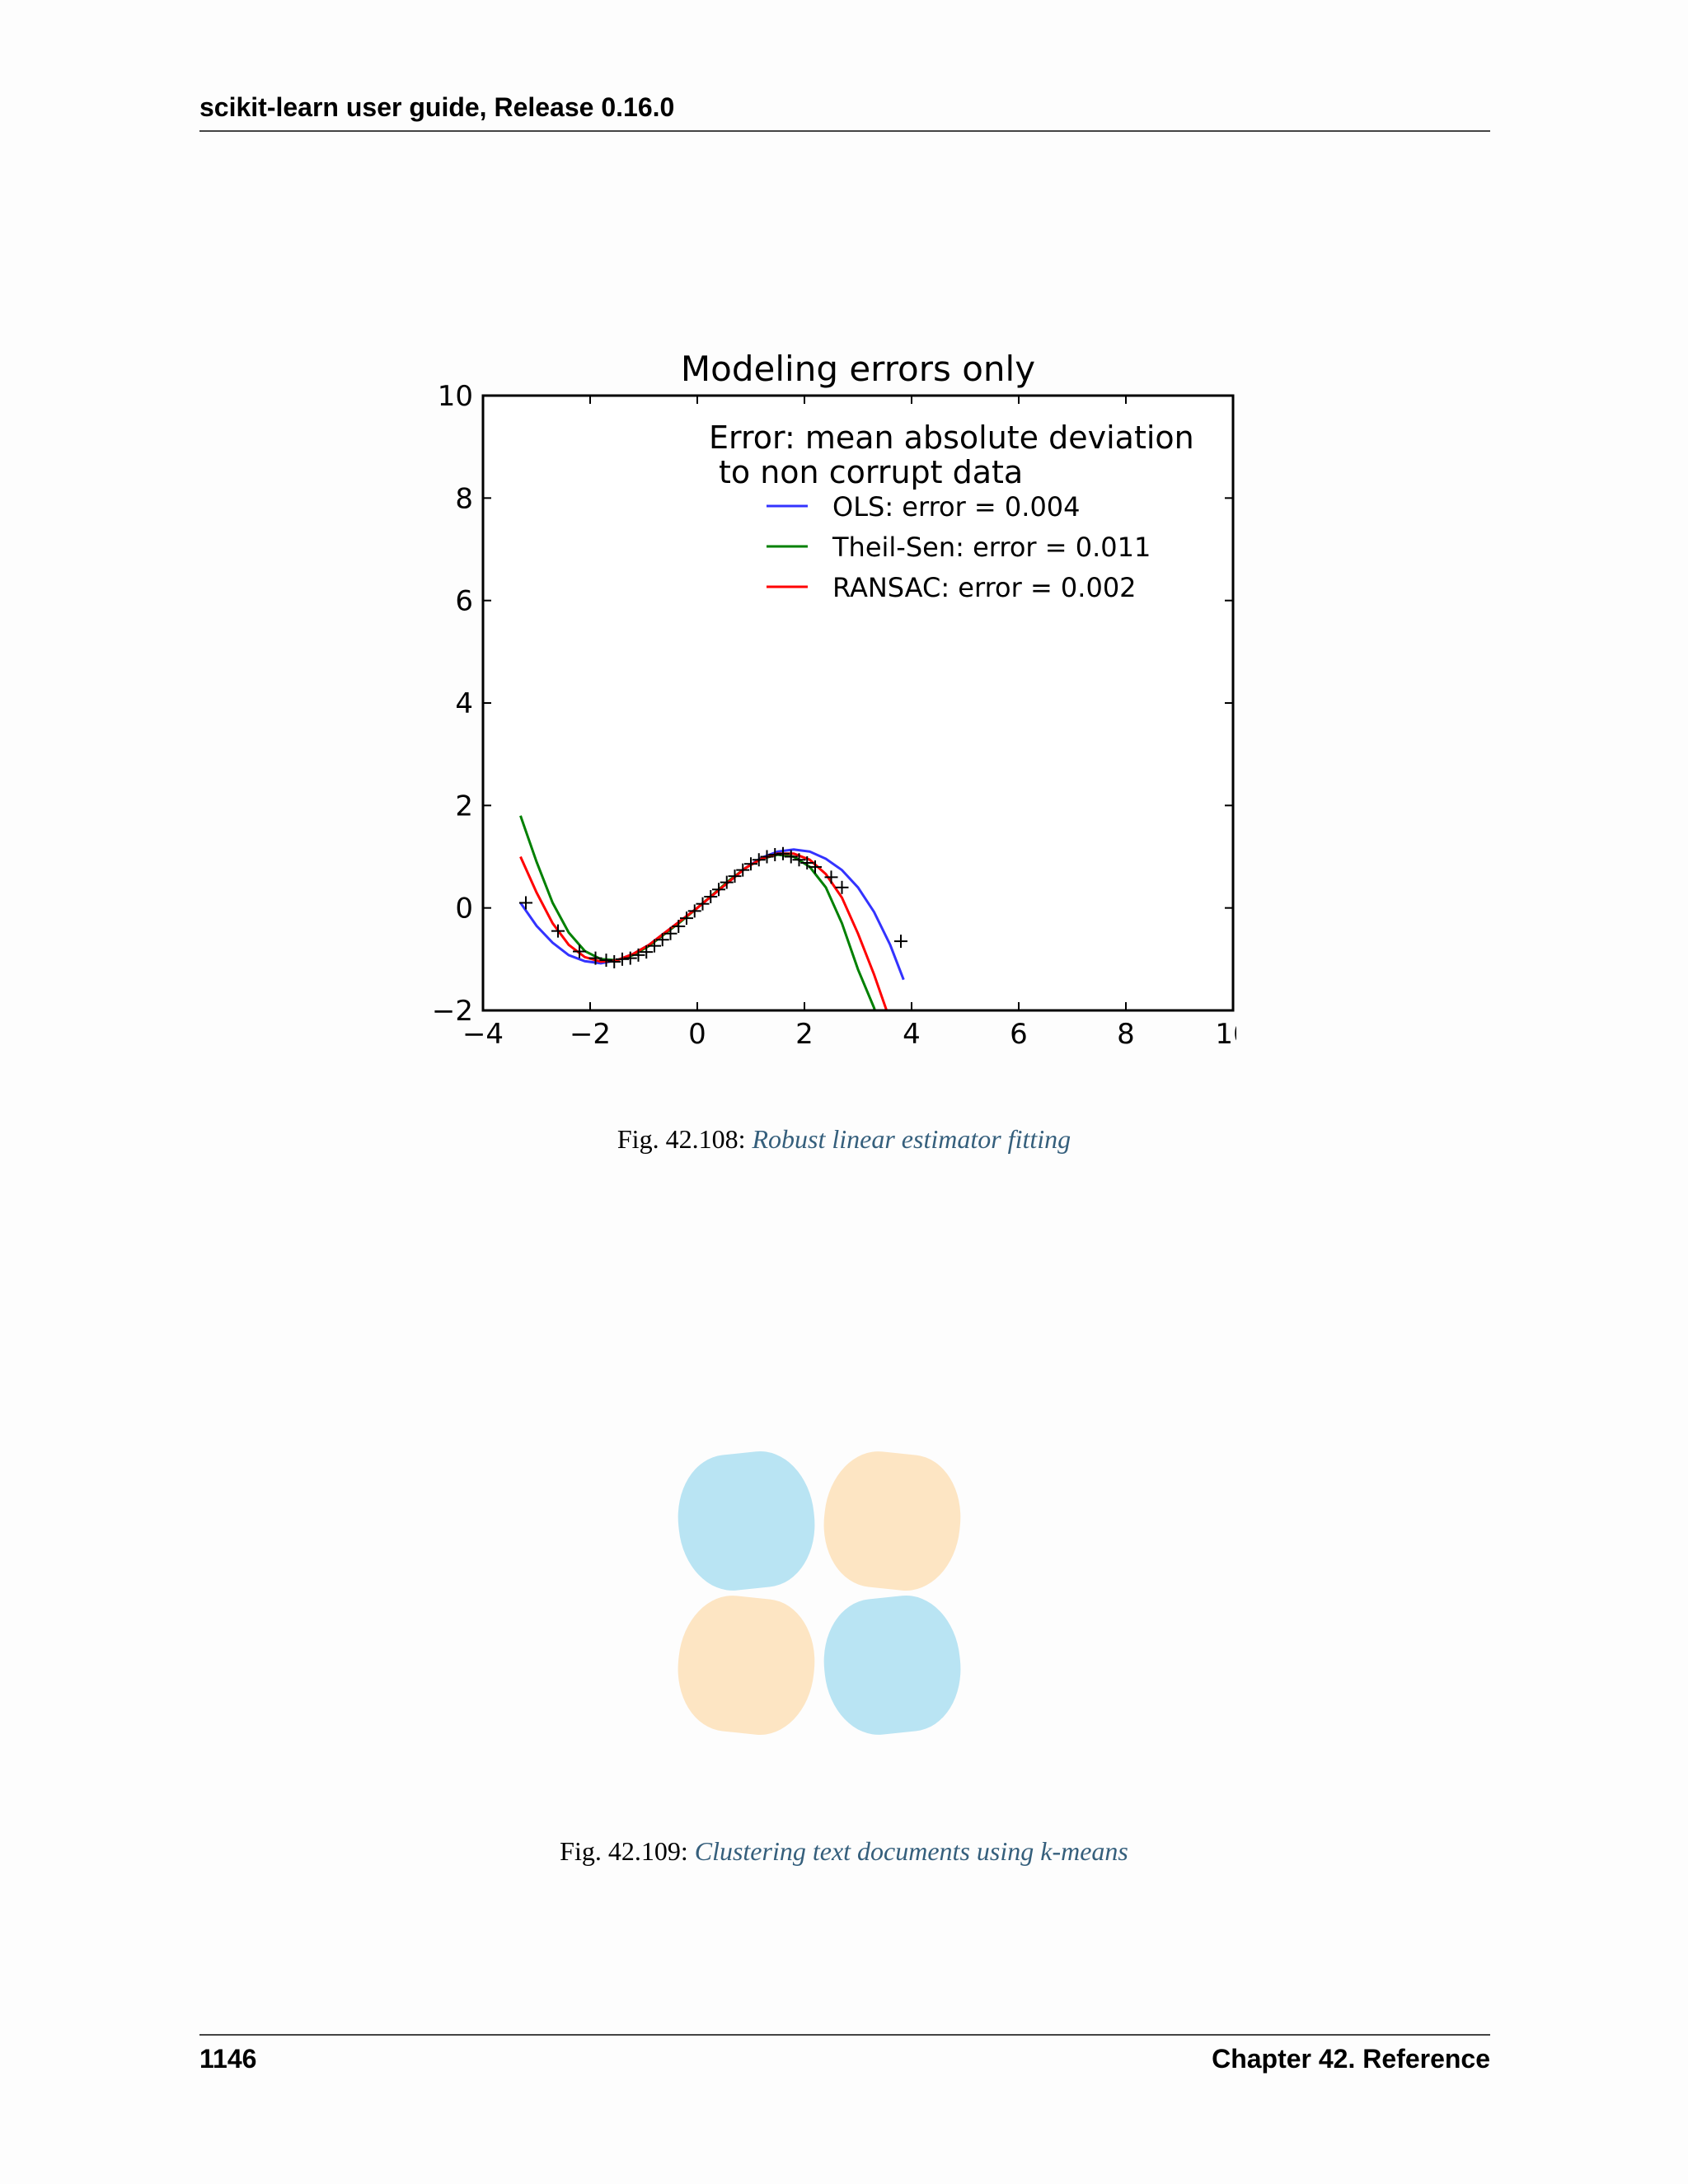 The height and width of the screenshot is (2184, 1688). I want to click on x-tick-label: −2, so click(591, 1034).